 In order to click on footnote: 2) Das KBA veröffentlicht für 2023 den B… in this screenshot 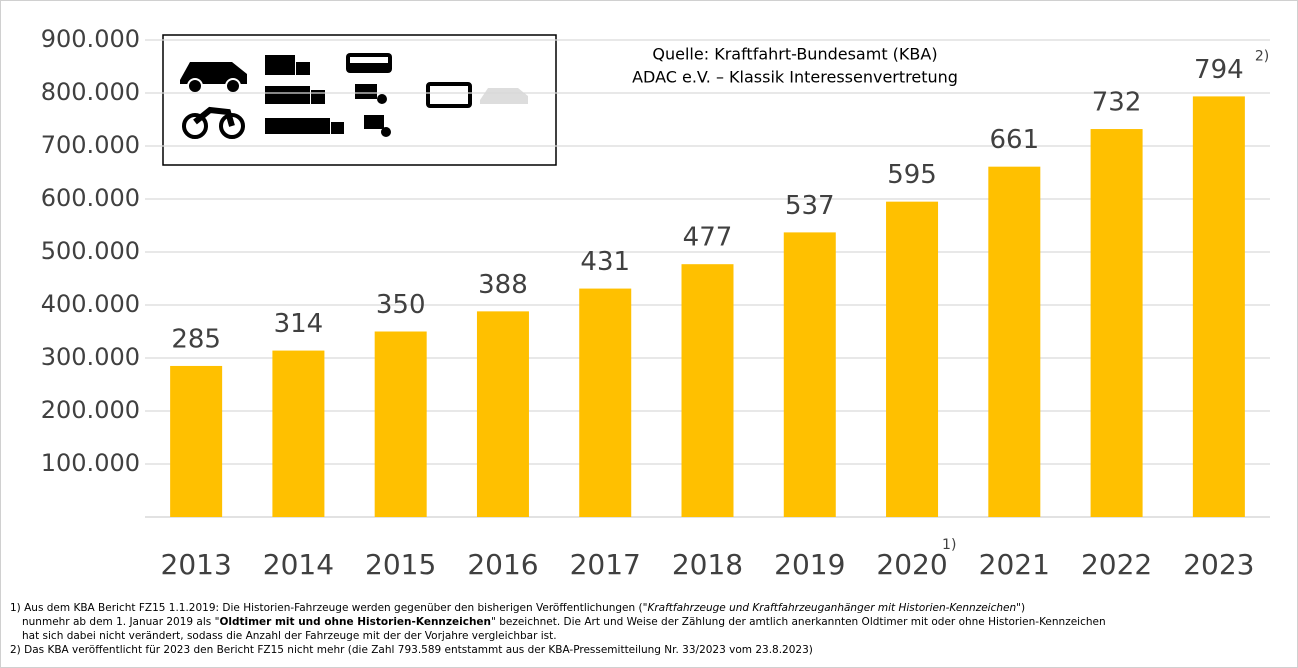, I will do `click(411, 650)`.